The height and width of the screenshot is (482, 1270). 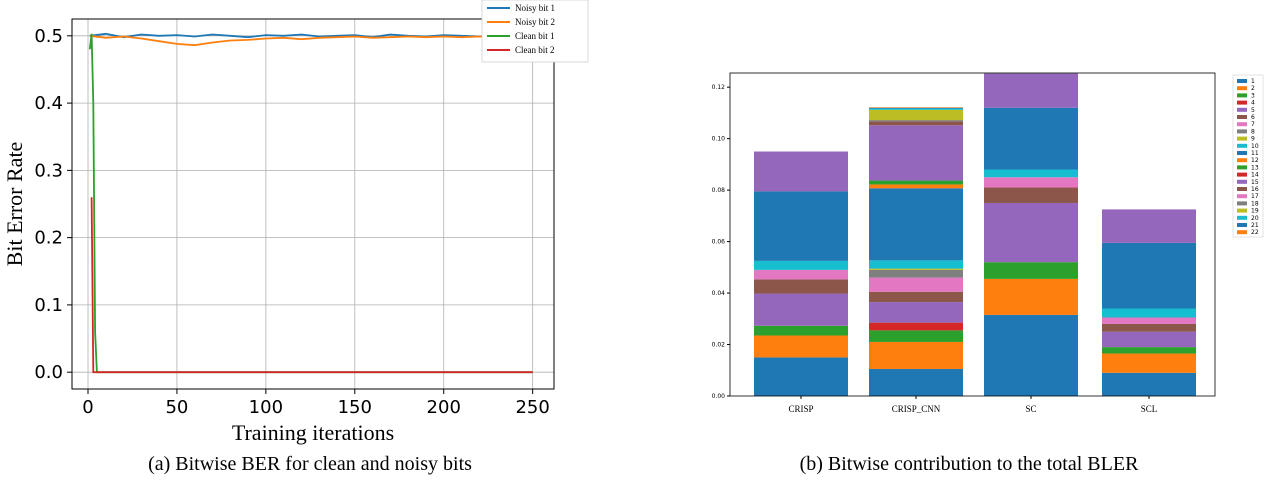 I want to click on legend-label: 11, so click(x=1255, y=153).